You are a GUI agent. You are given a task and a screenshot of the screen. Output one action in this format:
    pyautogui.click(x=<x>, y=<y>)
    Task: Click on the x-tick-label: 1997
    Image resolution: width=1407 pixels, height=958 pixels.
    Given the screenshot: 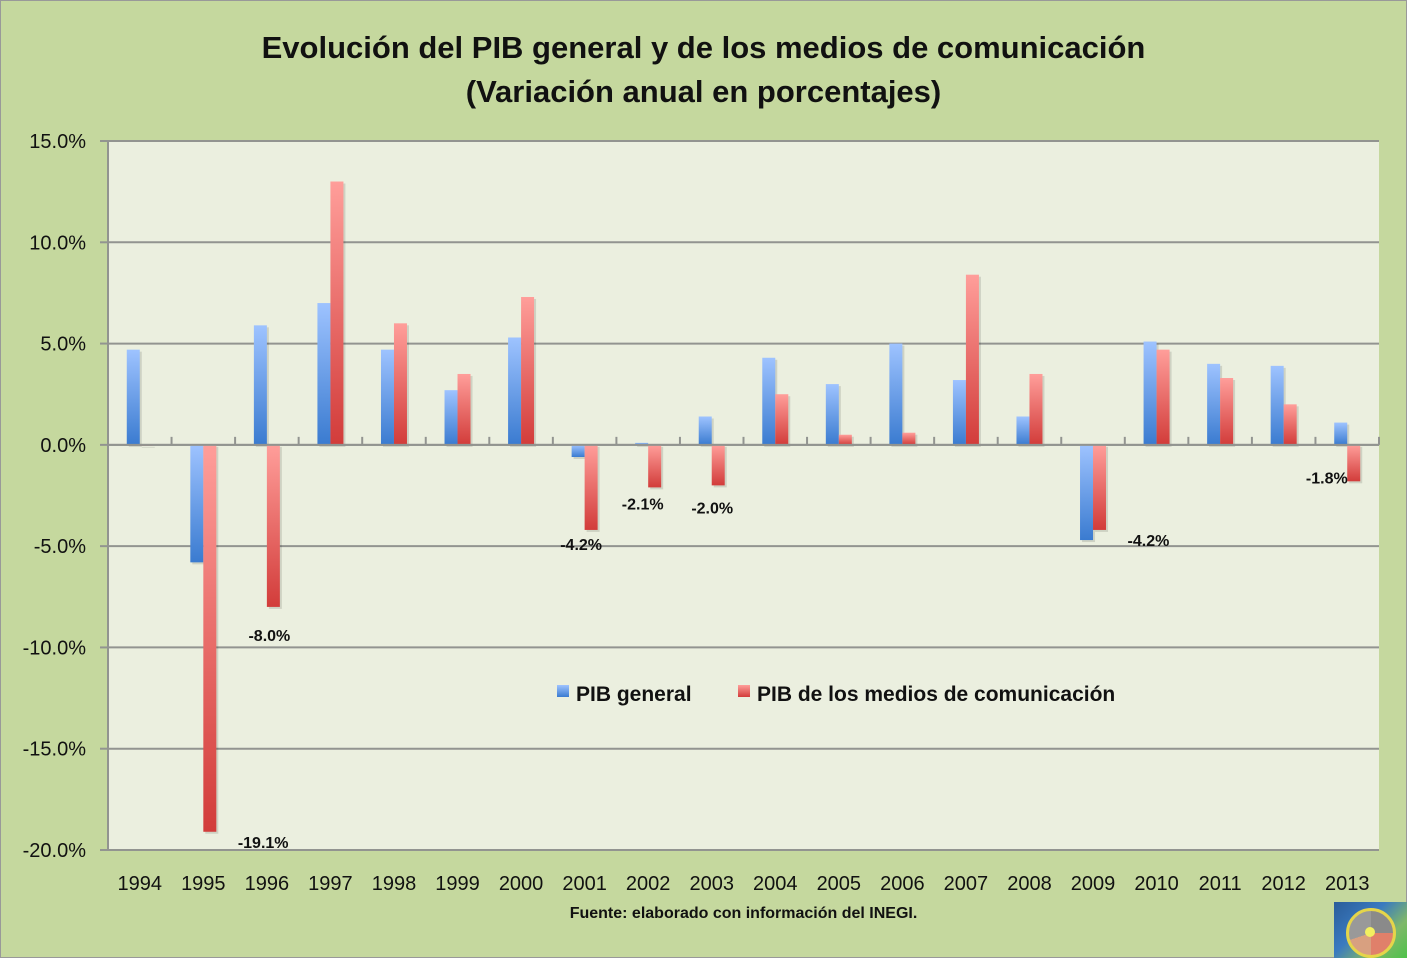 What is the action you would take?
    pyautogui.click(x=330, y=884)
    